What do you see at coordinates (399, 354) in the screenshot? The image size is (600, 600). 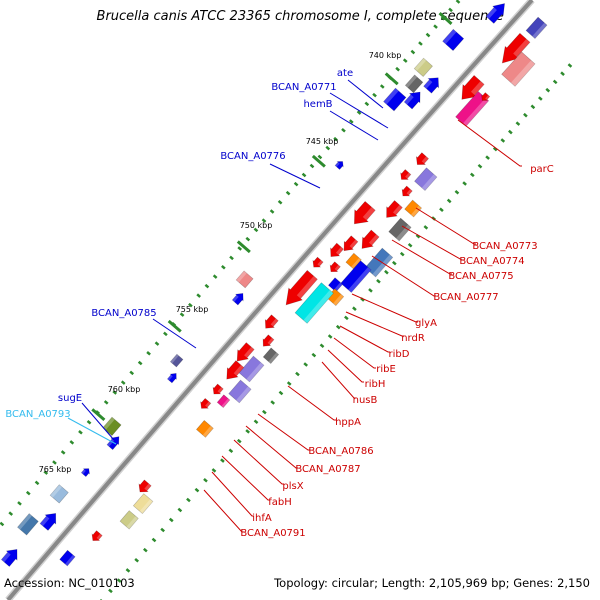 I see `gene-label-ribD: ribD` at bounding box center [399, 354].